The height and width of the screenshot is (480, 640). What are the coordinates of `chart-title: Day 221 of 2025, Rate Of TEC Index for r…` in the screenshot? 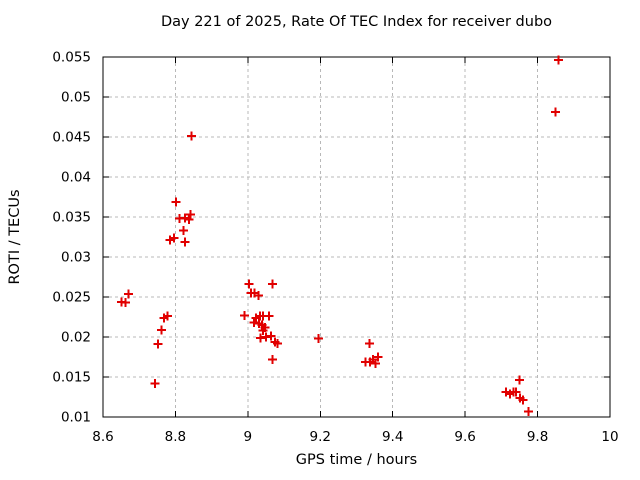 It's located at (356, 22).